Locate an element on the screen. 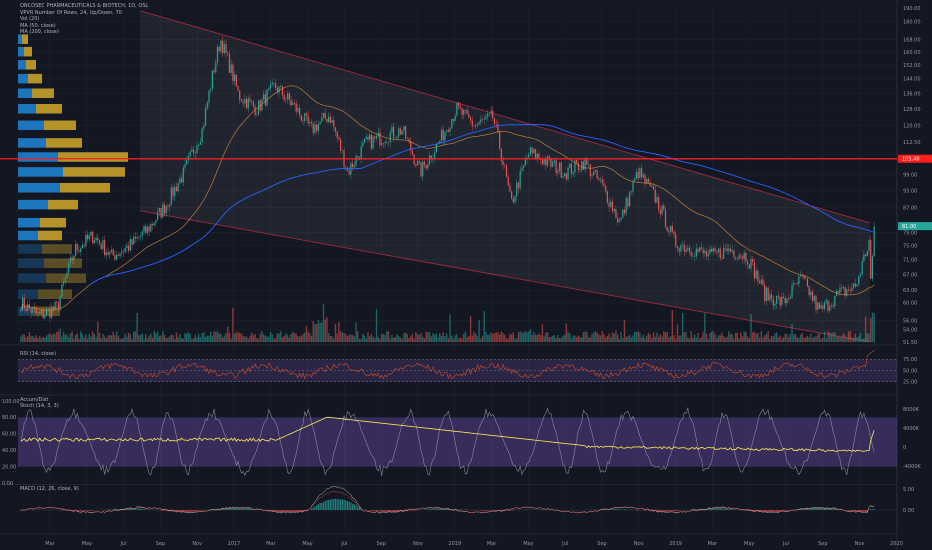 Image resolution: width=932 pixels, height=550 pixels. price-tick-label: 79.00 is located at coordinates (910, 233).